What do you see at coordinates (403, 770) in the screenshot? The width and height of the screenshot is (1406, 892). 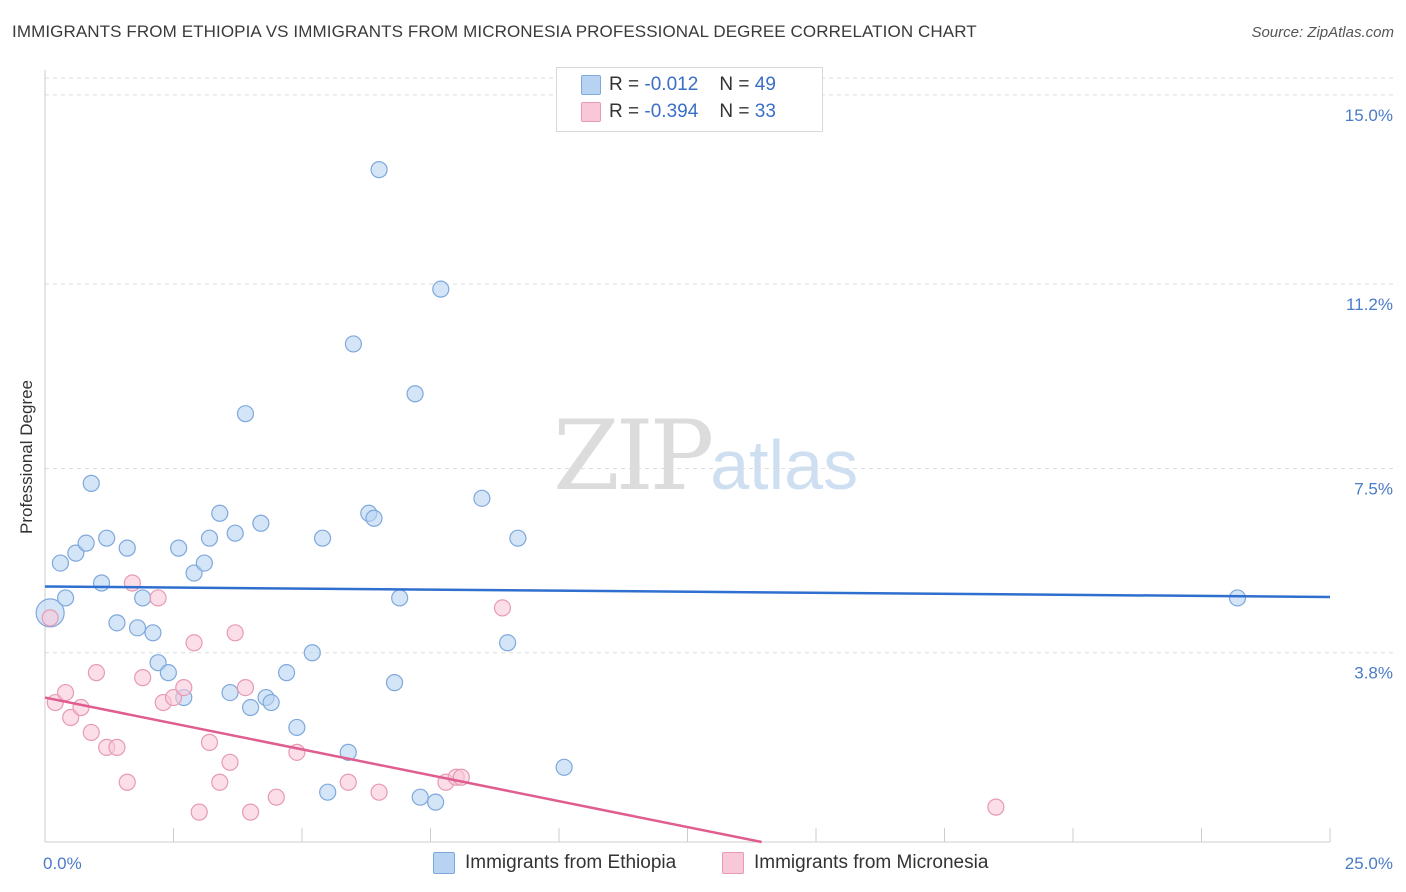 I see `trend-line-micronesia` at bounding box center [403, 770].